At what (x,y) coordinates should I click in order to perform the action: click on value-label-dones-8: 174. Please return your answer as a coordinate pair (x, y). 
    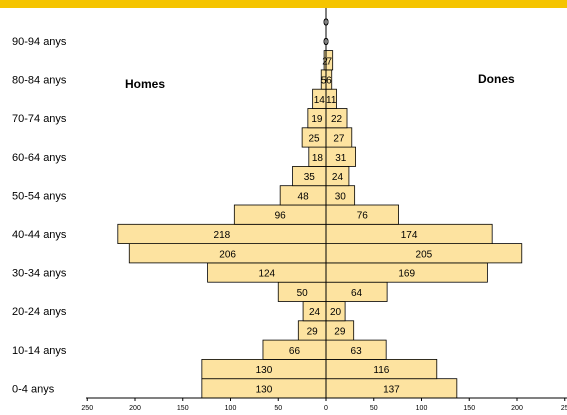
    Looking at the image, I should click on (409, 235).